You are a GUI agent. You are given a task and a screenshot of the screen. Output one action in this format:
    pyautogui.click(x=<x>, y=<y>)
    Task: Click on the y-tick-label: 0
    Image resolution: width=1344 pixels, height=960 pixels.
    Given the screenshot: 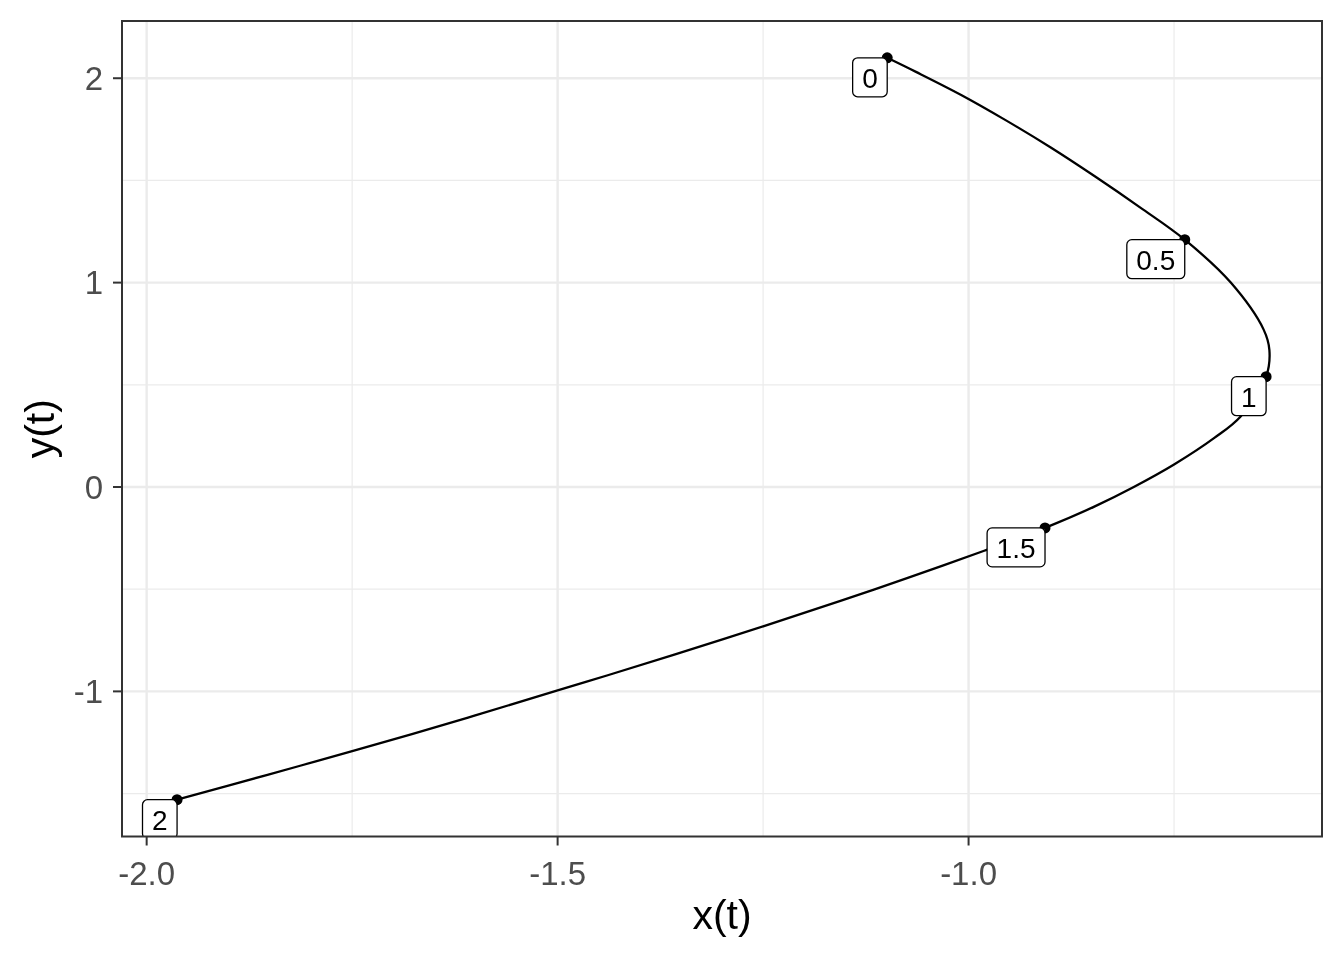 What is the action you would take?
    pyautogui.click(x=93, y=487)
    